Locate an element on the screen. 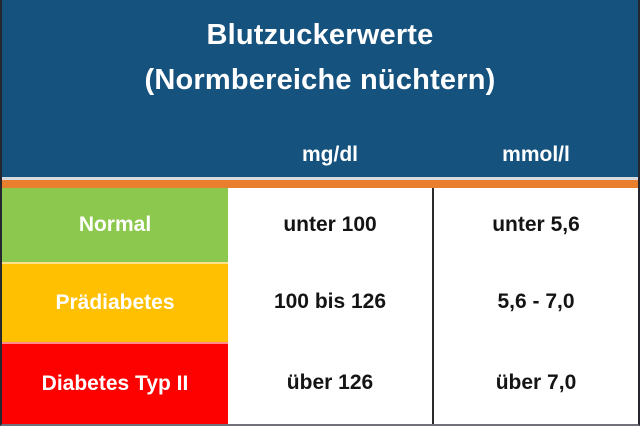  column-header-mgdl: mg/dl is located at coordinates (330, 154).